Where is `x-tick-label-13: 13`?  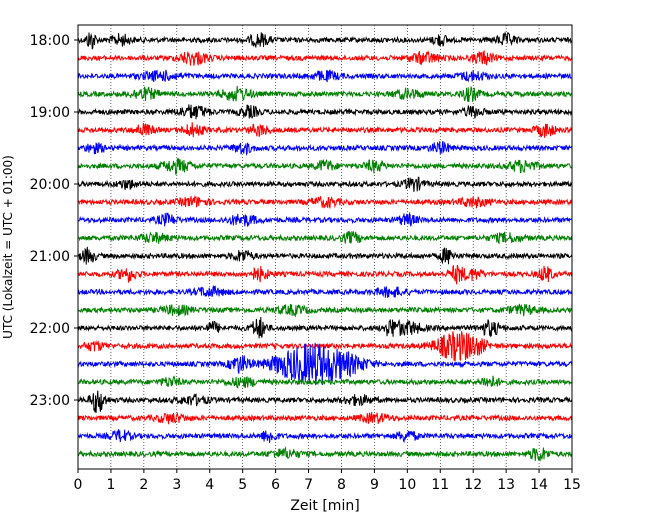
x-tick-label-13: 13 is located at coordinates (506, 485).